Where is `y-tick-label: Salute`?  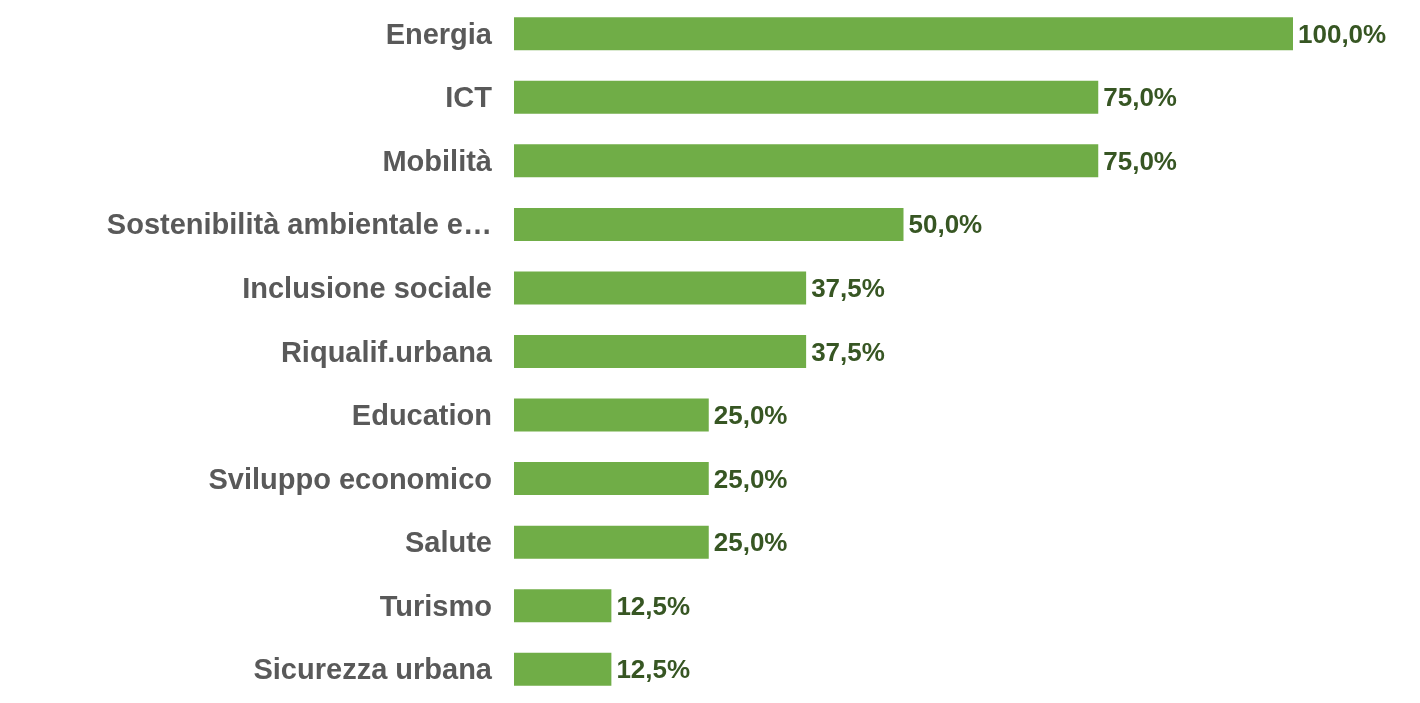 y-tick-label: Salute is located at coordinates (448, 542).